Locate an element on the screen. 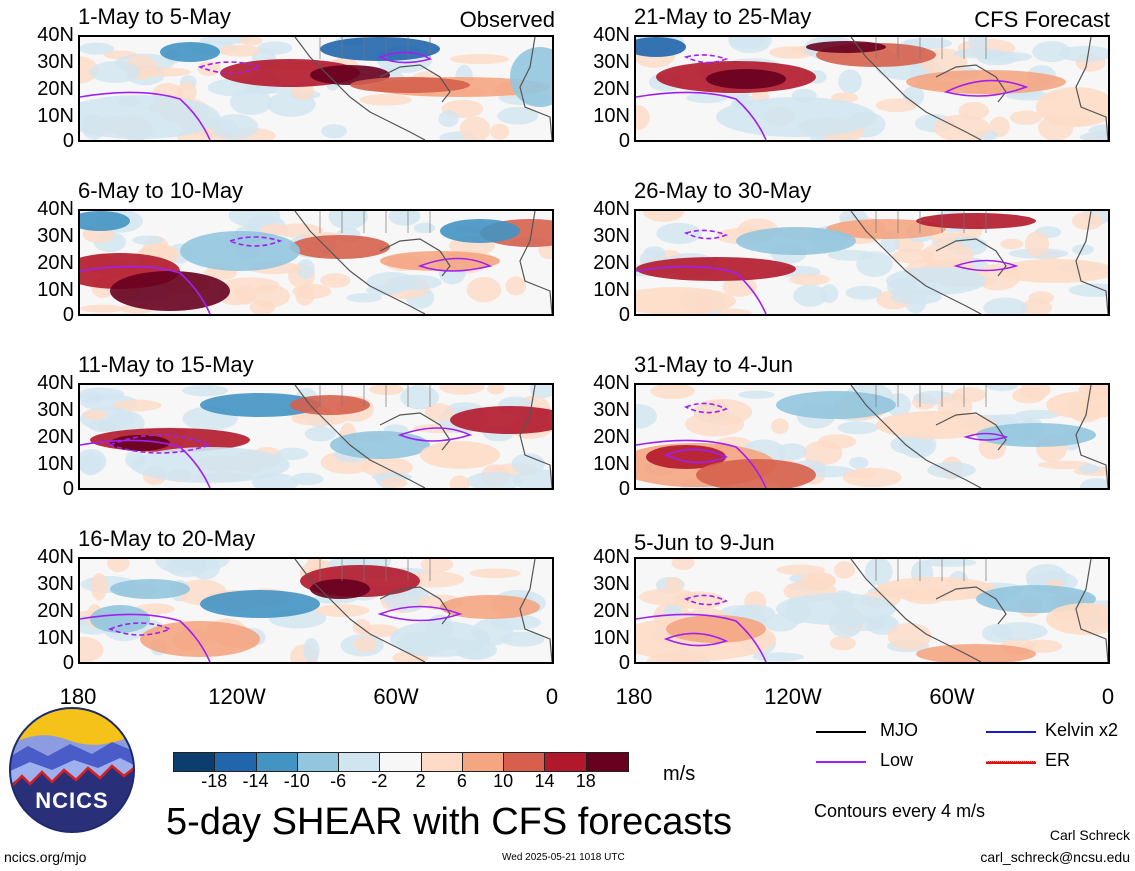  panel-title-obs-3: 11-May to 15-May is located at coordinates (166, 364).